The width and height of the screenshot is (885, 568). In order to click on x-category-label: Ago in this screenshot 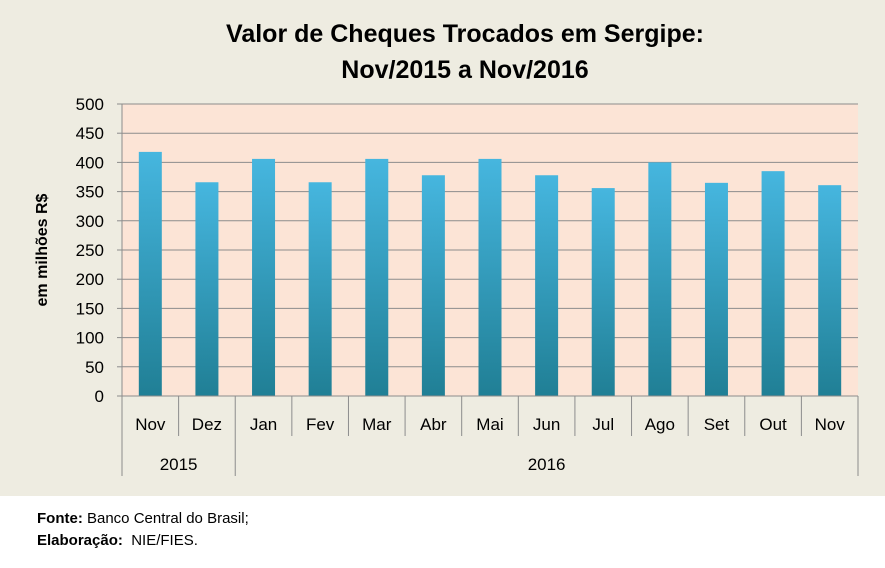, I will do `click(660, 424)`.